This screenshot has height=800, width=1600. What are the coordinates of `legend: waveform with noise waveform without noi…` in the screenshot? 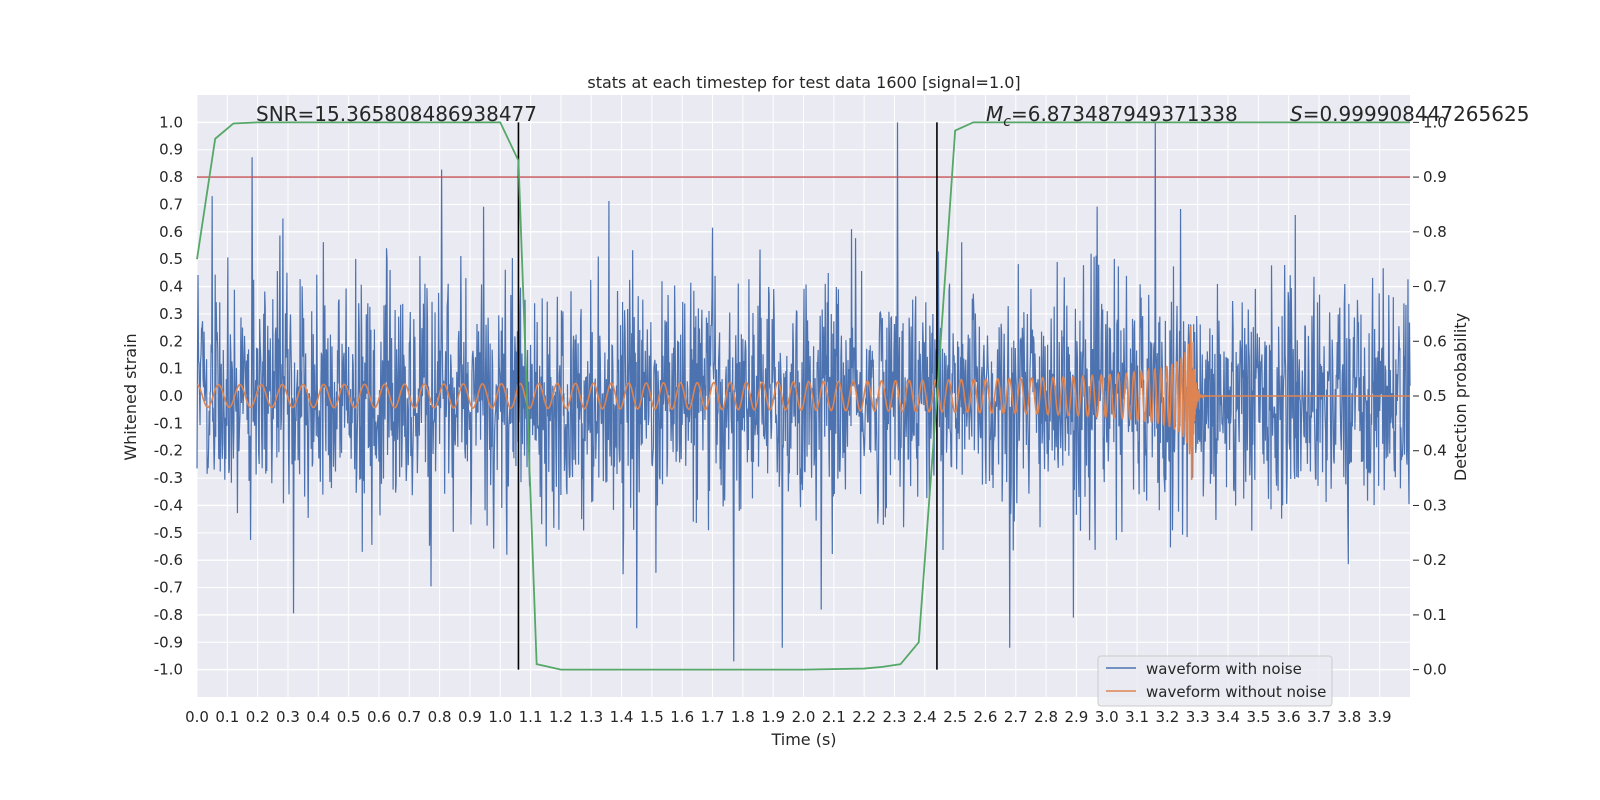 It's located at (1215, 681).